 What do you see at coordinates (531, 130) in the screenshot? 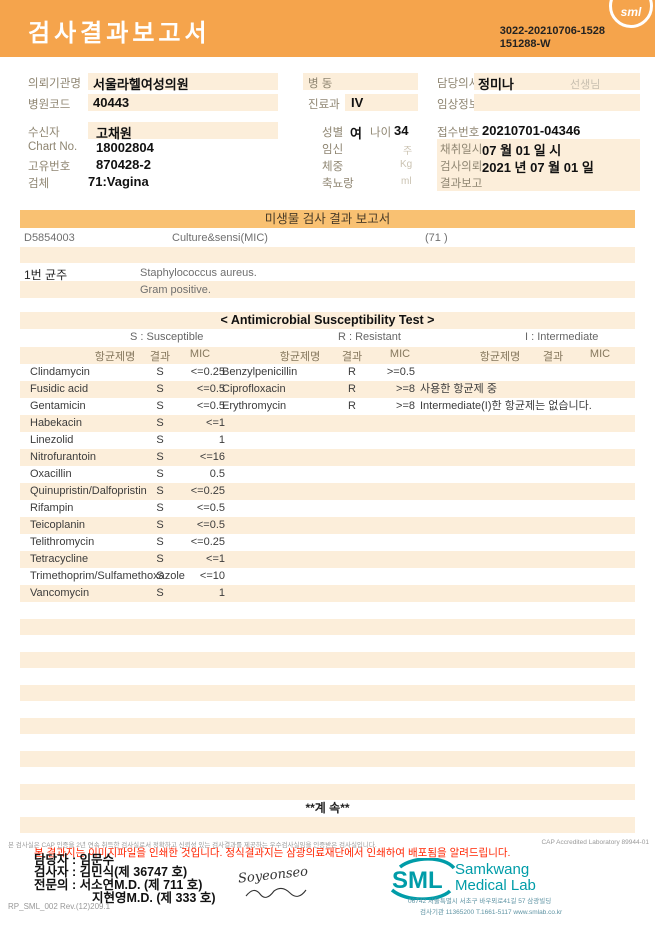
I see `receipt-value: 20210701-04346` at bounding box center [531, 130].